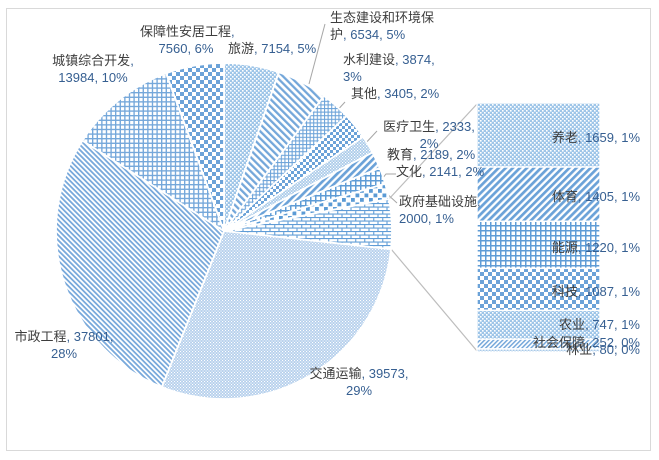  I want to click on bar-segment-keji, so click(538, 289).